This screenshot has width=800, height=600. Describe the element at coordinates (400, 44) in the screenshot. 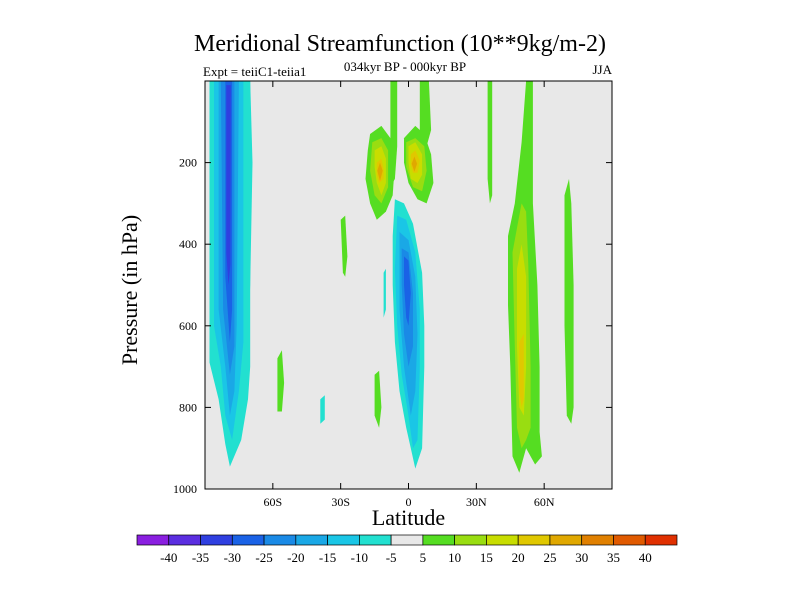

I see `chart-title: Meridional Streamfunction (10**9kg/m-2)` at that location.